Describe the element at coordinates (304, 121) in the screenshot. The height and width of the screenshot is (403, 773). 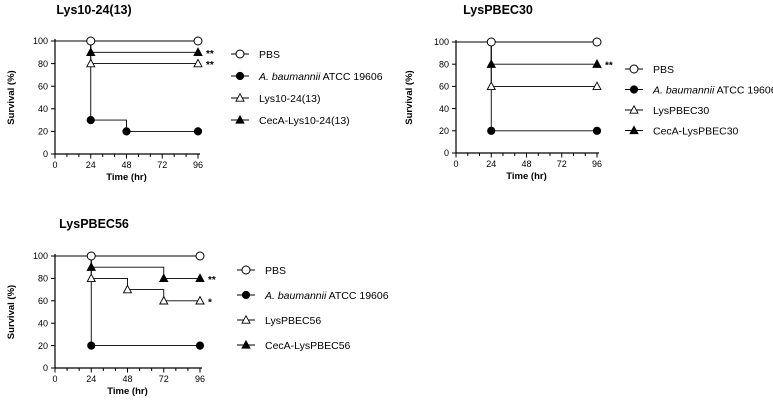
I see `legend-label: CecA-Lys10-24(13)` at that location.